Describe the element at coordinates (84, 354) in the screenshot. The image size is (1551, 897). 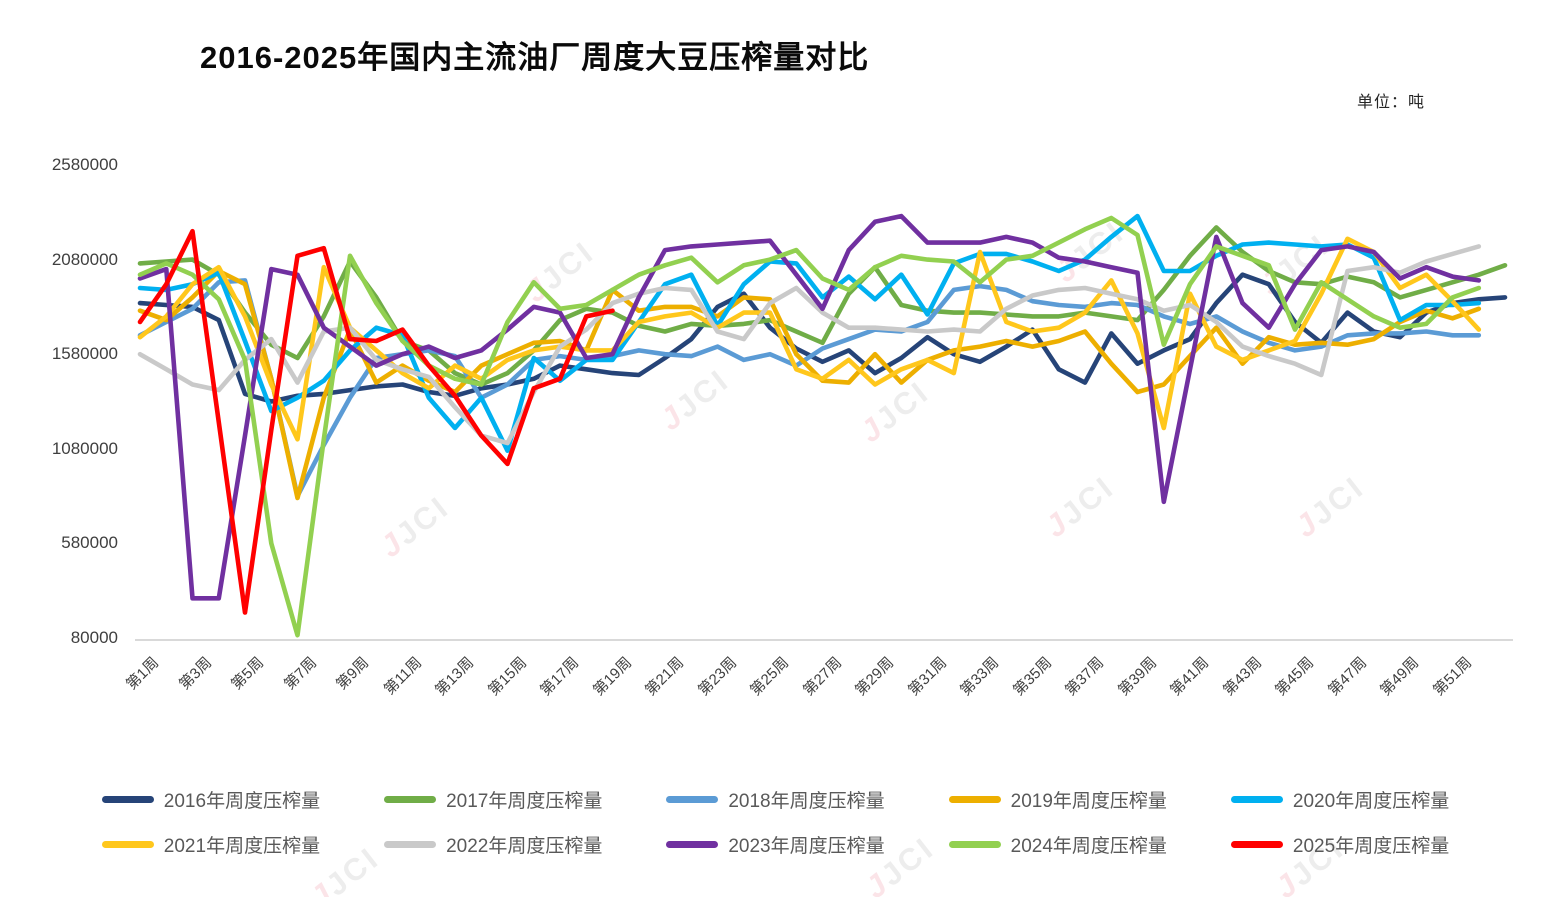
I see `y-axis-tick-label: 1580000` at that location.